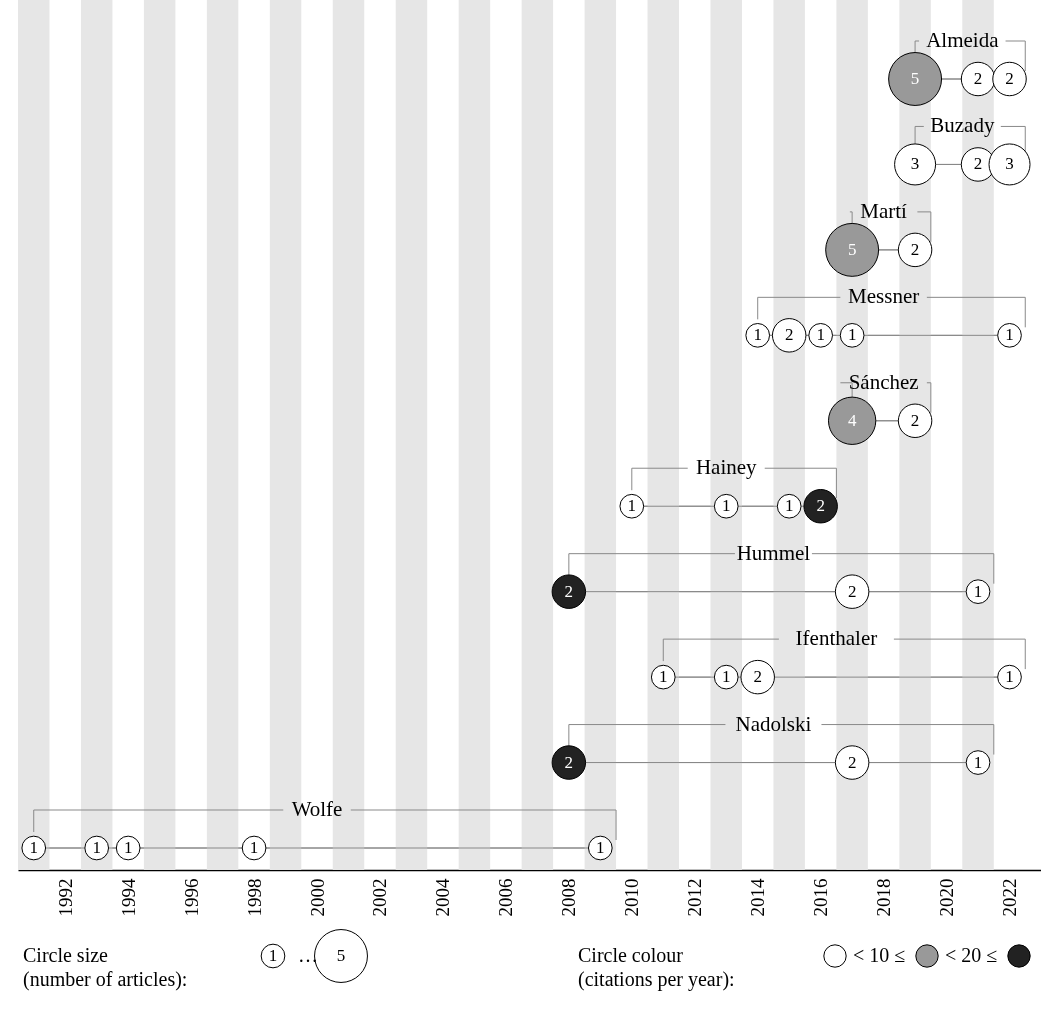  Describe the element at coordinates (65, 897) in the screenshot. I see `x-tick-label: 1992` at that location.